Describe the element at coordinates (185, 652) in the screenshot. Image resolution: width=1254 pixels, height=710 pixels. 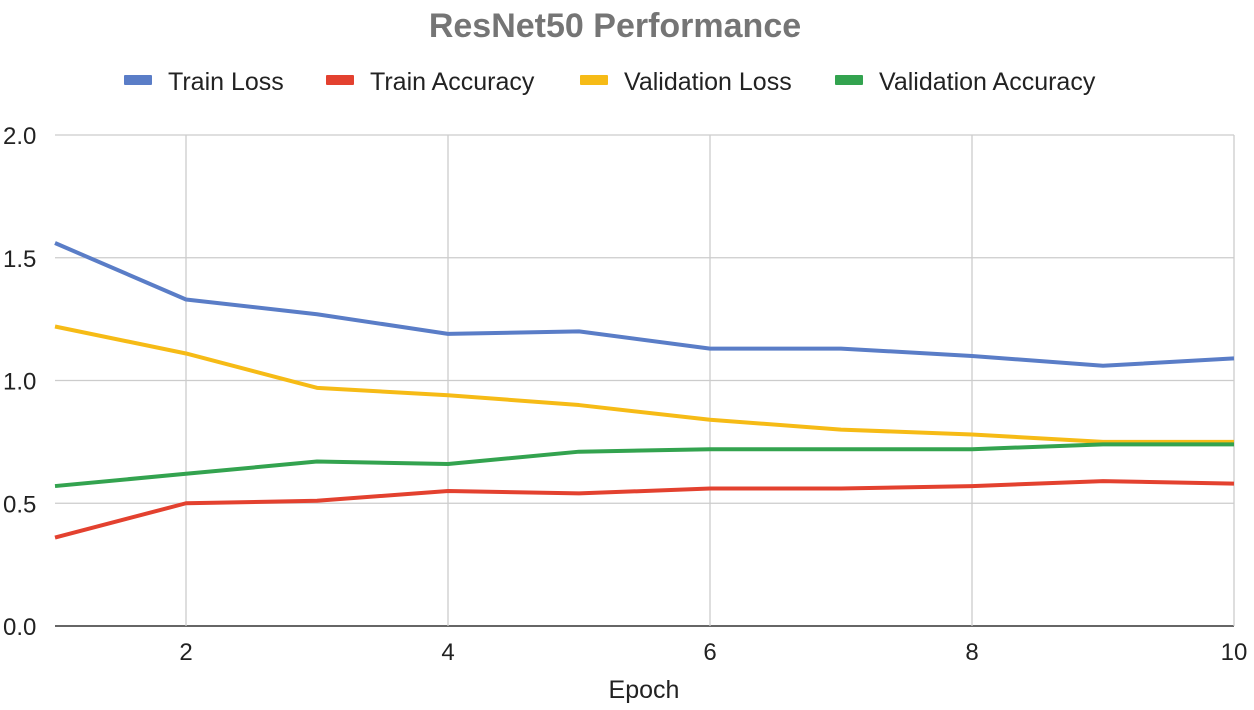
I see `x-tick-label: 2` at that location.